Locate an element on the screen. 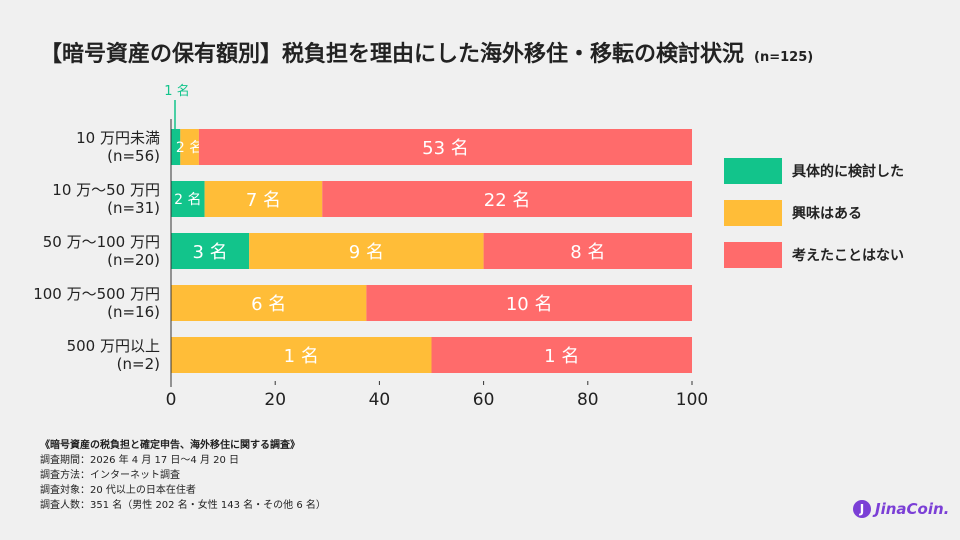 The width and height of the screenshot is (960, 540). legend-item-never: 考えたことはない is located at coordinates (814, 255).